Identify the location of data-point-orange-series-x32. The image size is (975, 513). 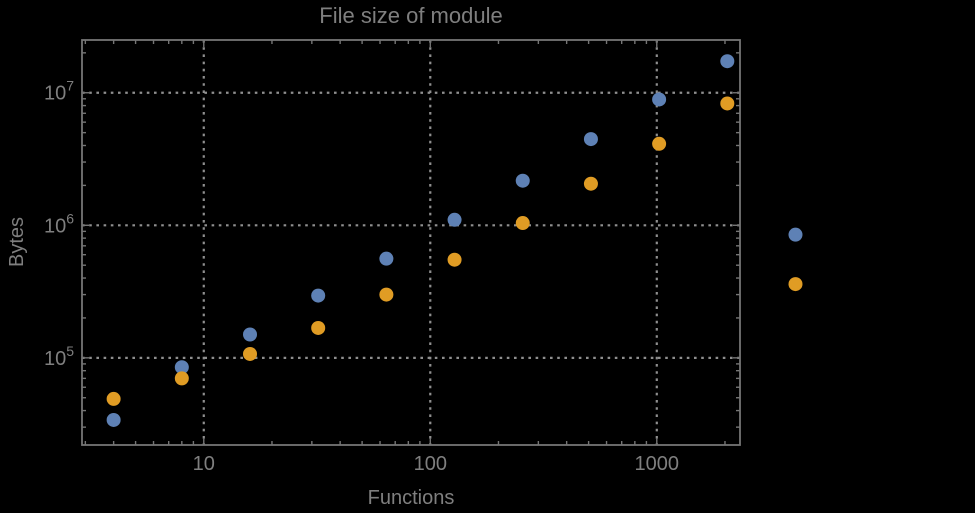
(318, 327).